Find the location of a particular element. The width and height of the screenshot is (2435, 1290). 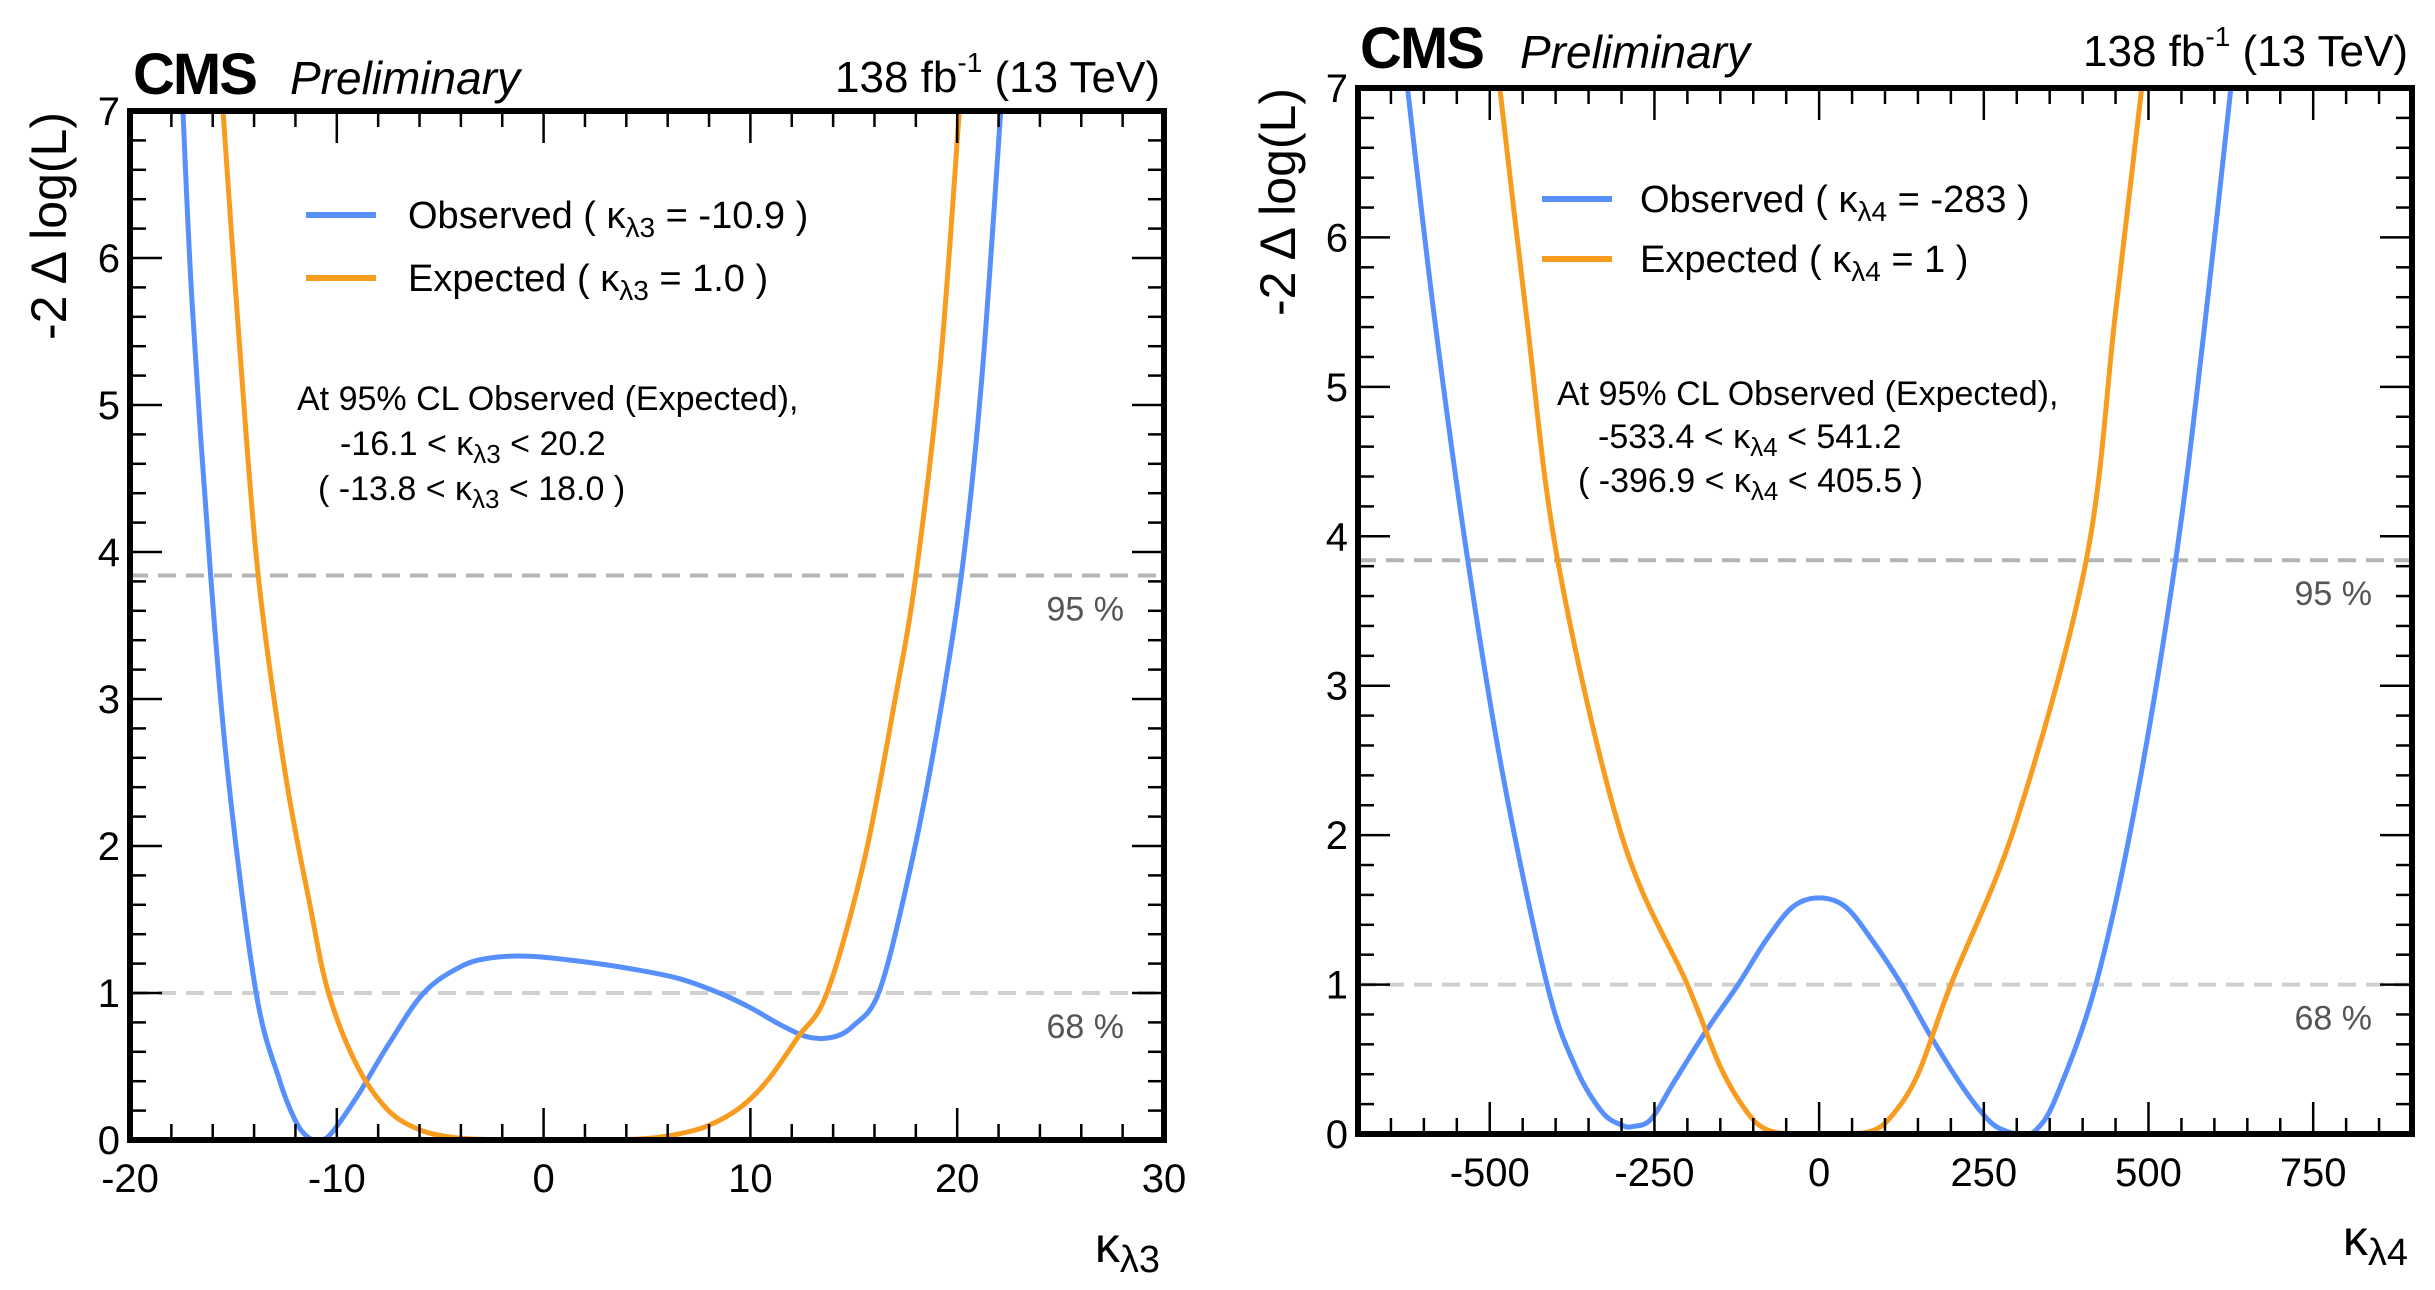

legend-entry-observed: Observed ( κλ4 = -283 ) is located at coordinates (1786, 203).